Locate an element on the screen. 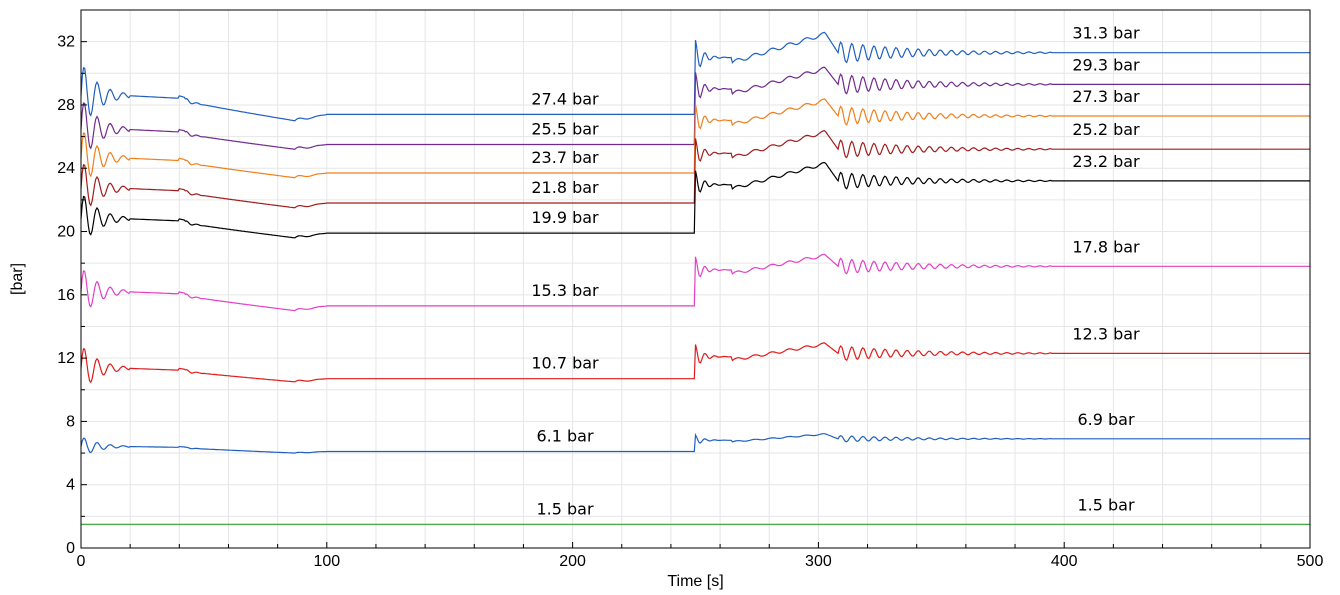  end-value-label: 6.9 bar is located at coordinates (1105, 419).